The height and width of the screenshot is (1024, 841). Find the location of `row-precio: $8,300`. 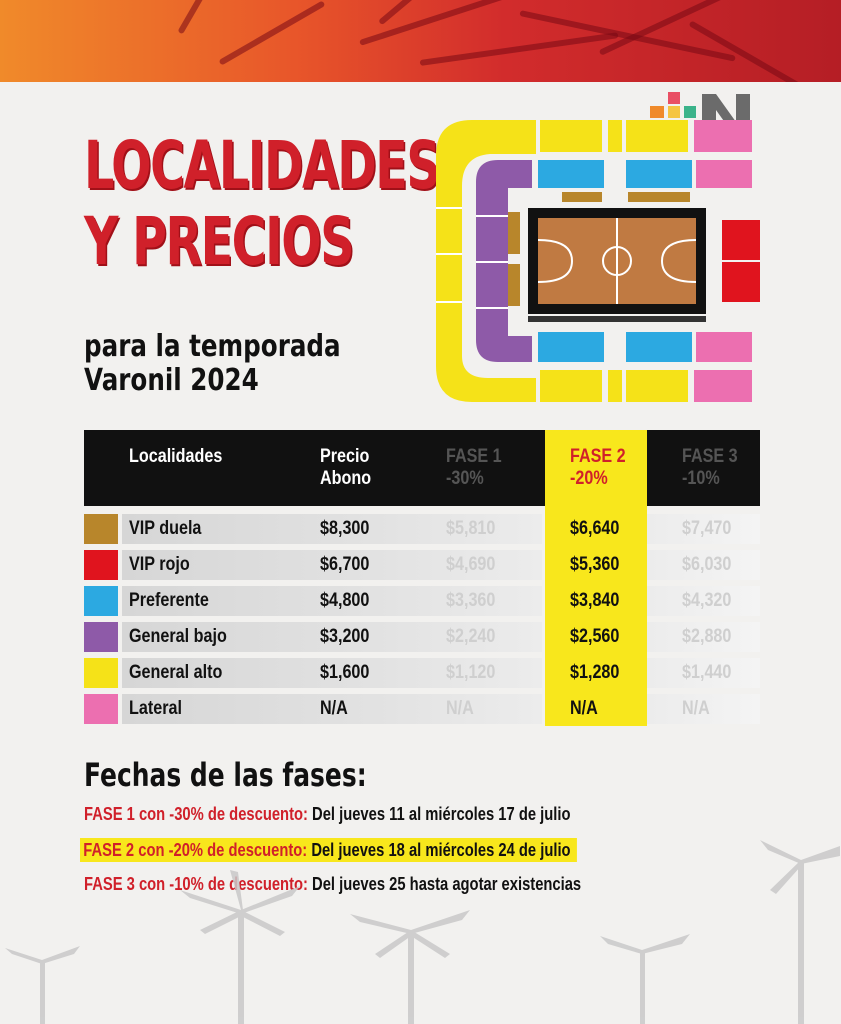

row-precio: $8,300 is located at coordinates (345, 528).